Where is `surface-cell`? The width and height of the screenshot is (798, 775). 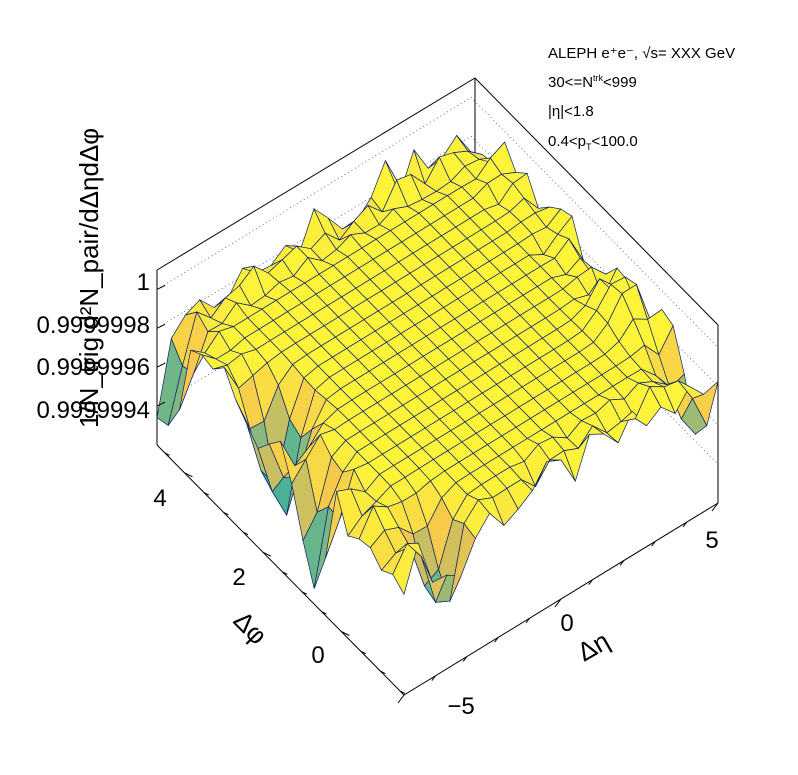
surface-cell is located at coordinates (705, 403).